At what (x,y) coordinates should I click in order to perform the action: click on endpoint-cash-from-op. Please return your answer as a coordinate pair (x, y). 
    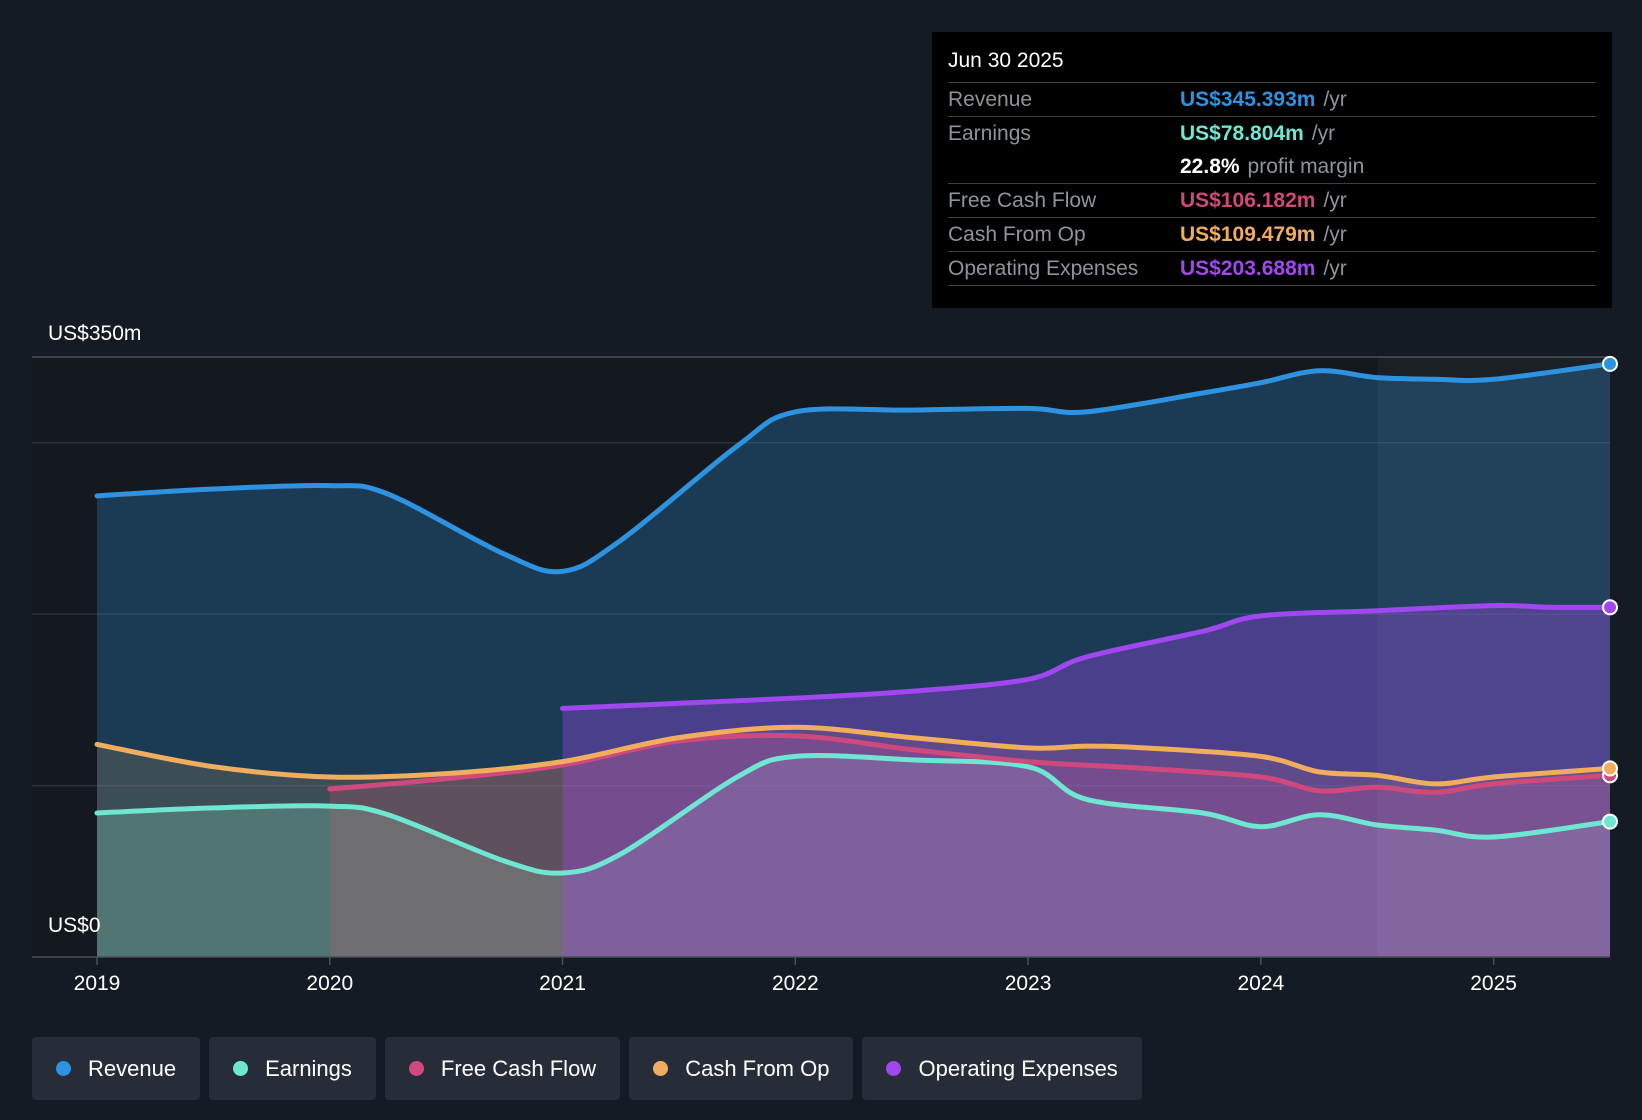
    Looking at the image, I should click on (1610, 768).